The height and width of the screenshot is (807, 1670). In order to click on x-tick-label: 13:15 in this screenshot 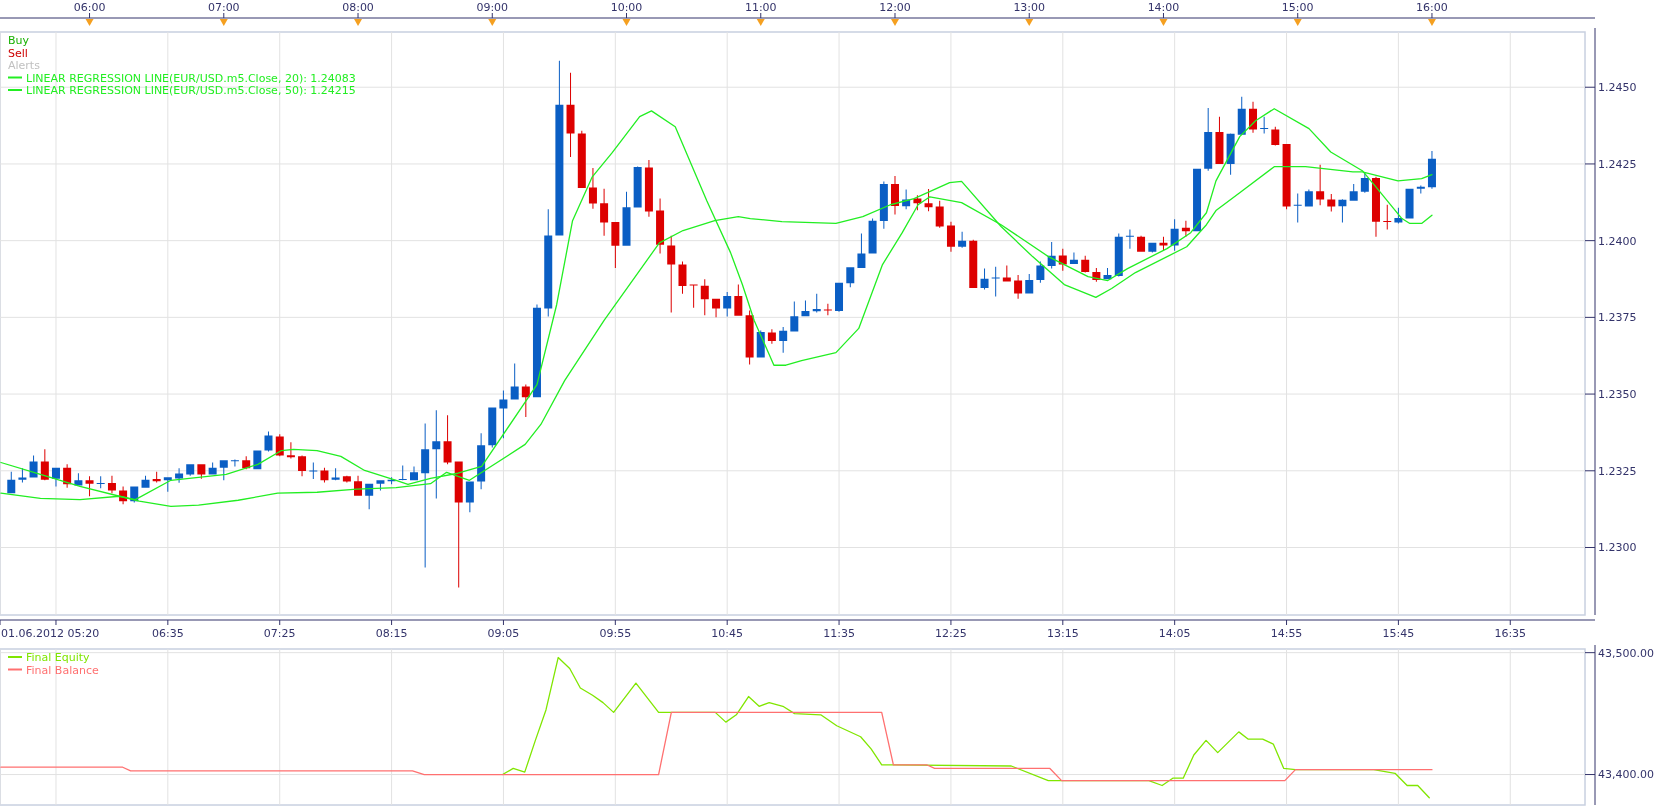, I will do `click(1062, 633)`.